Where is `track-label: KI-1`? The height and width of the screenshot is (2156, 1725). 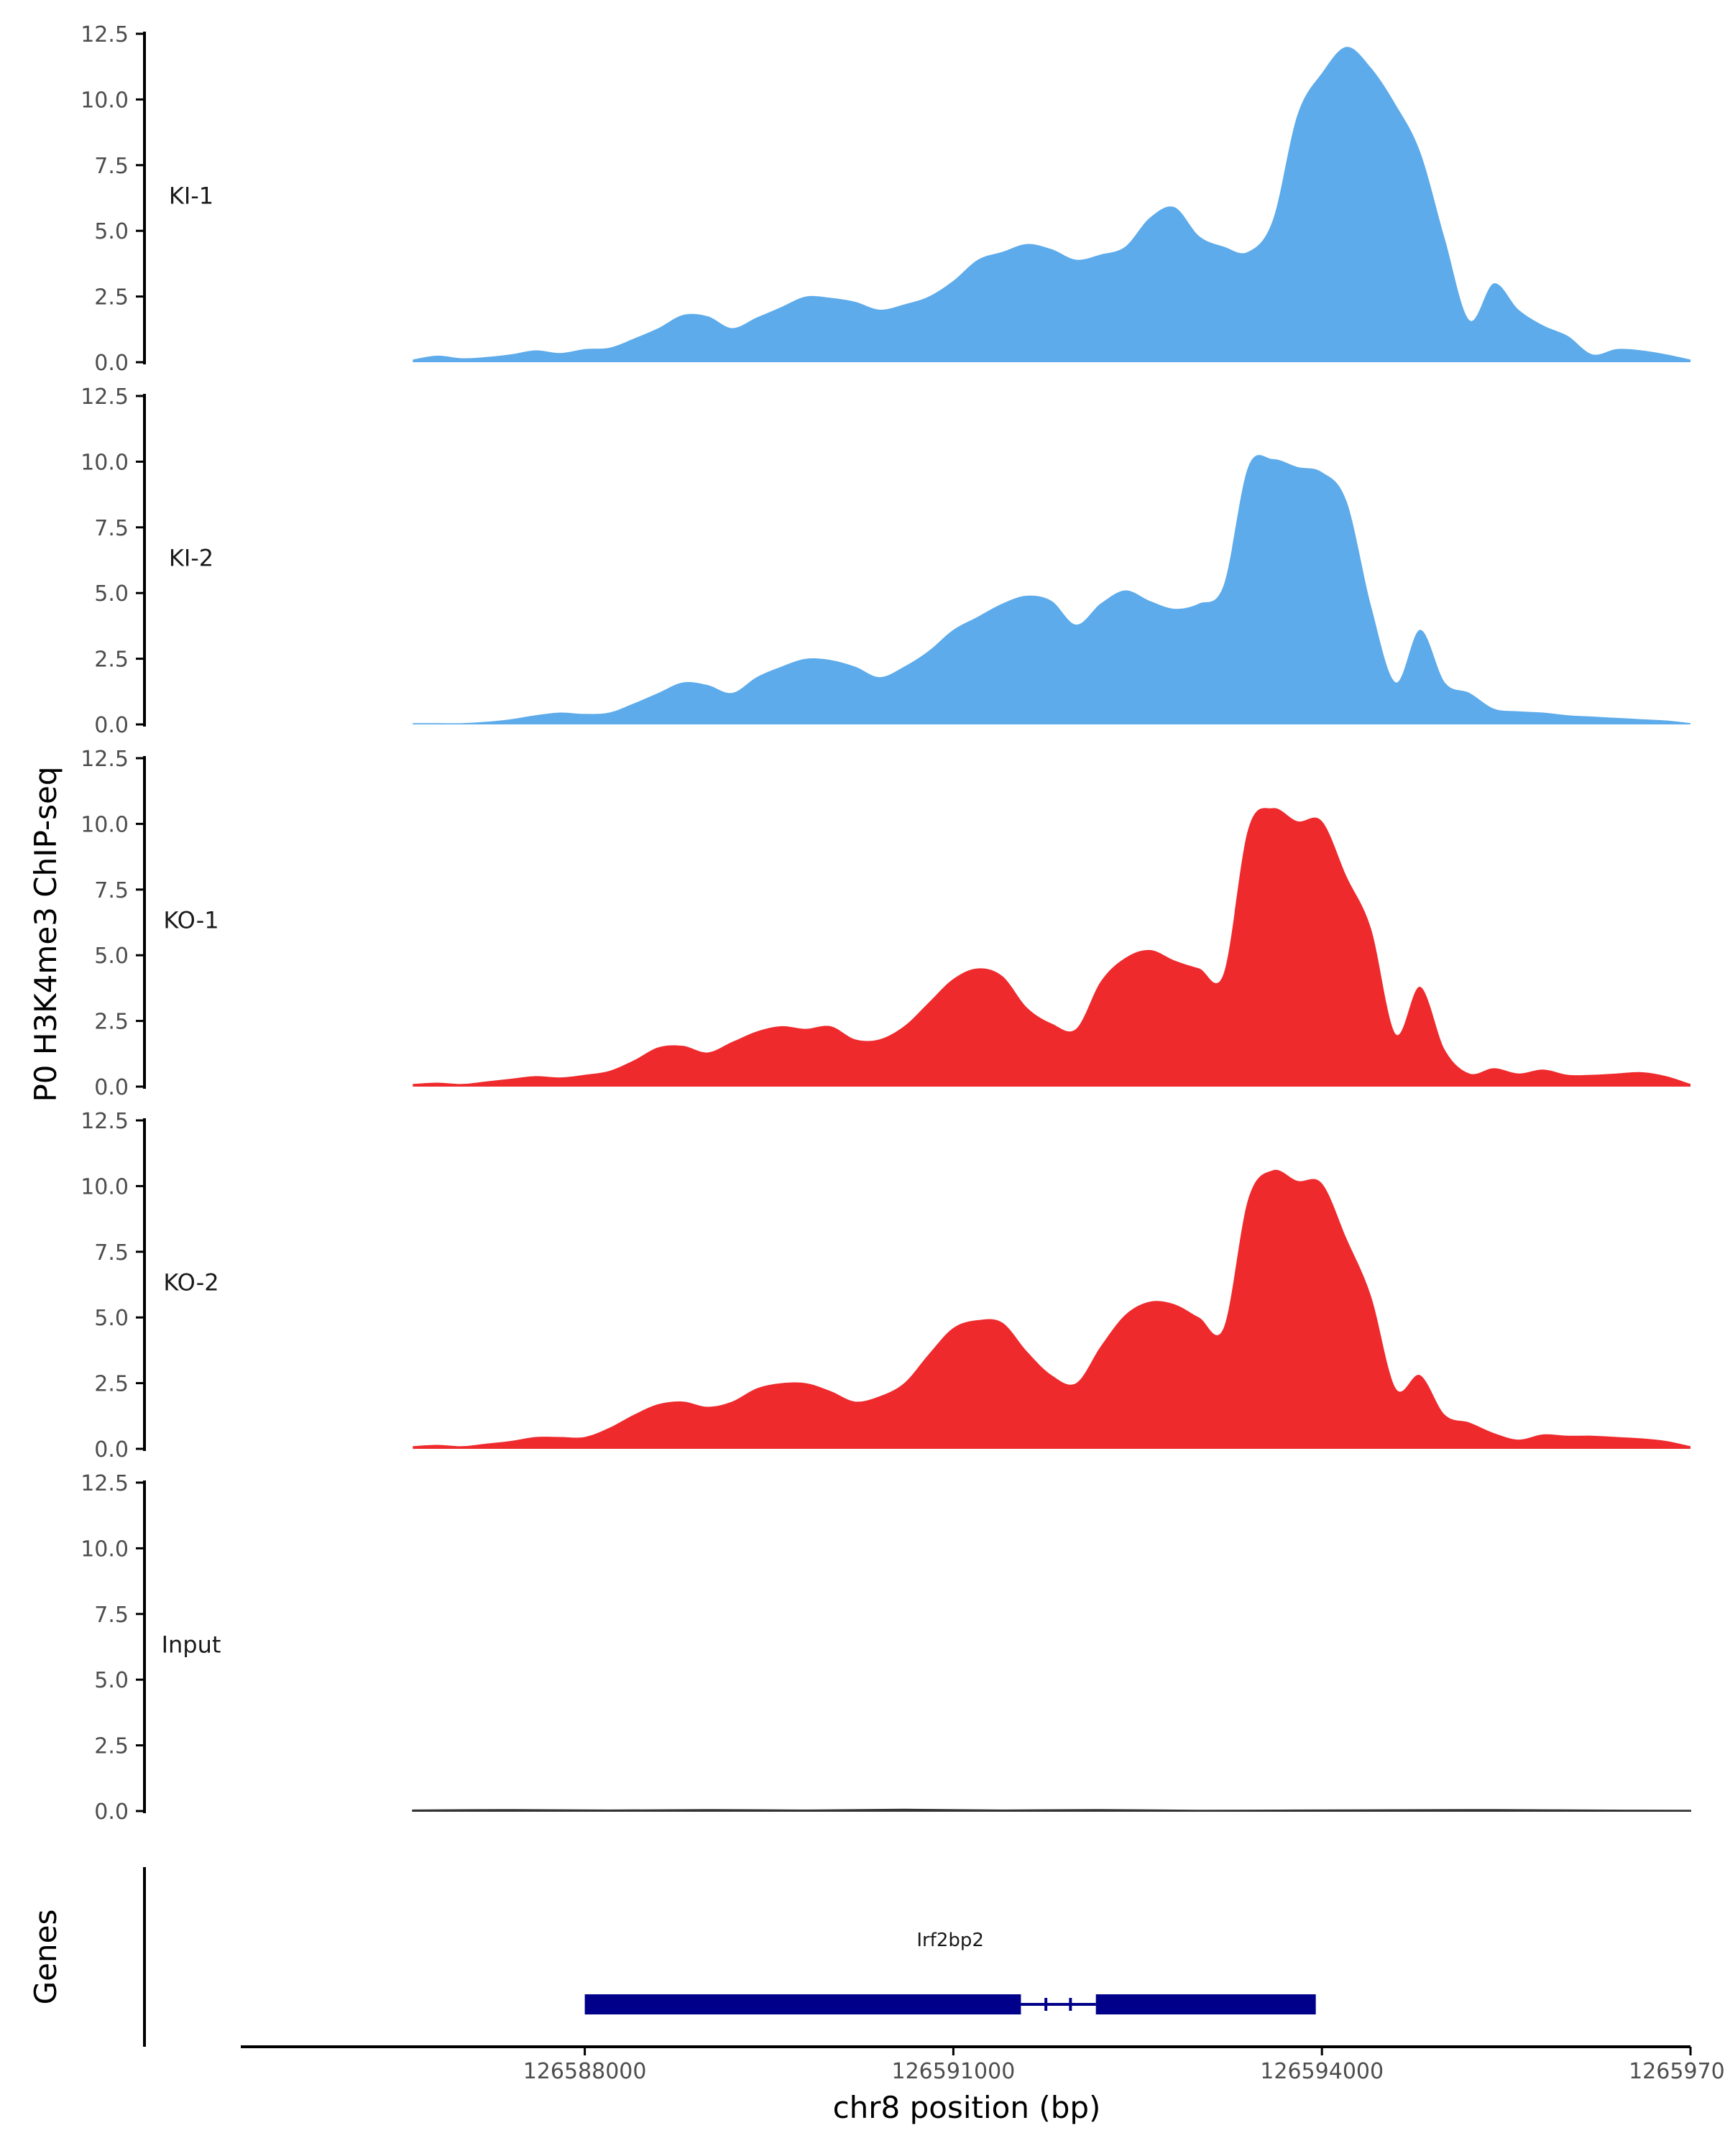
track-label: KI-1 is located at coordinates (191, 196).